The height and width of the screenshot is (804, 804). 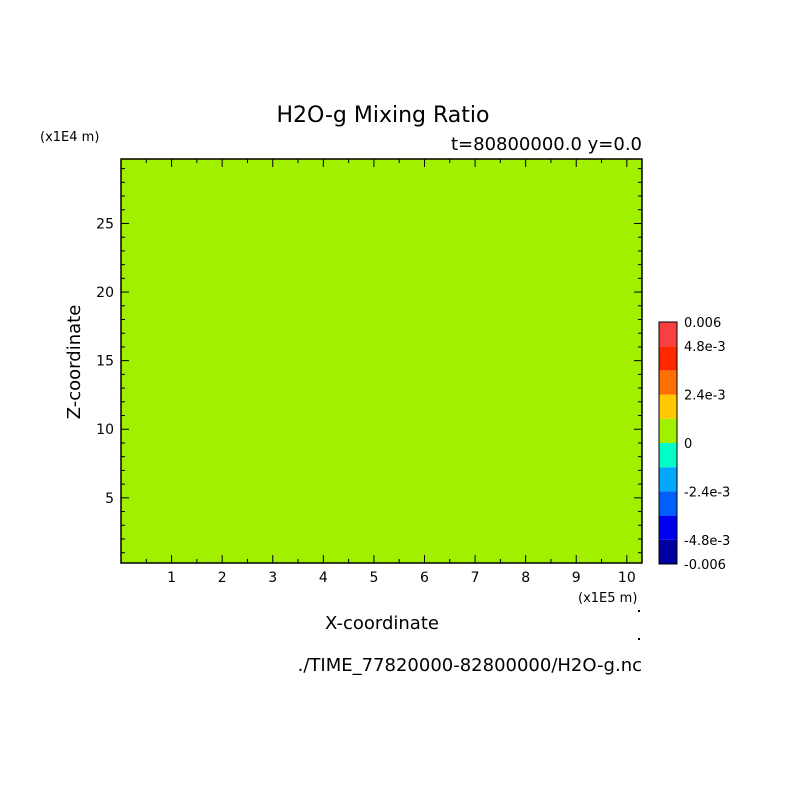 What do you see at coordinates (424, 578) in the screenshot?
I see `x-tick-label: 6` at bounding box center [424, 578].